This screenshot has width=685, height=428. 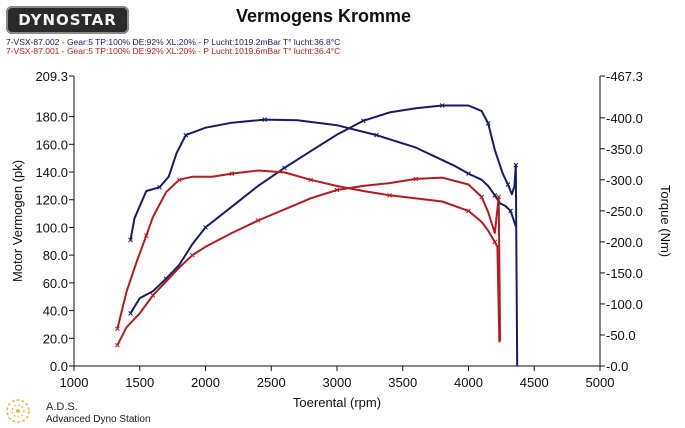 What do you see at coordinates (17, 221) in the screenshot?
I see `y-axis-label: Motor Vermogen (pk)` at bounding box center [17, 221].